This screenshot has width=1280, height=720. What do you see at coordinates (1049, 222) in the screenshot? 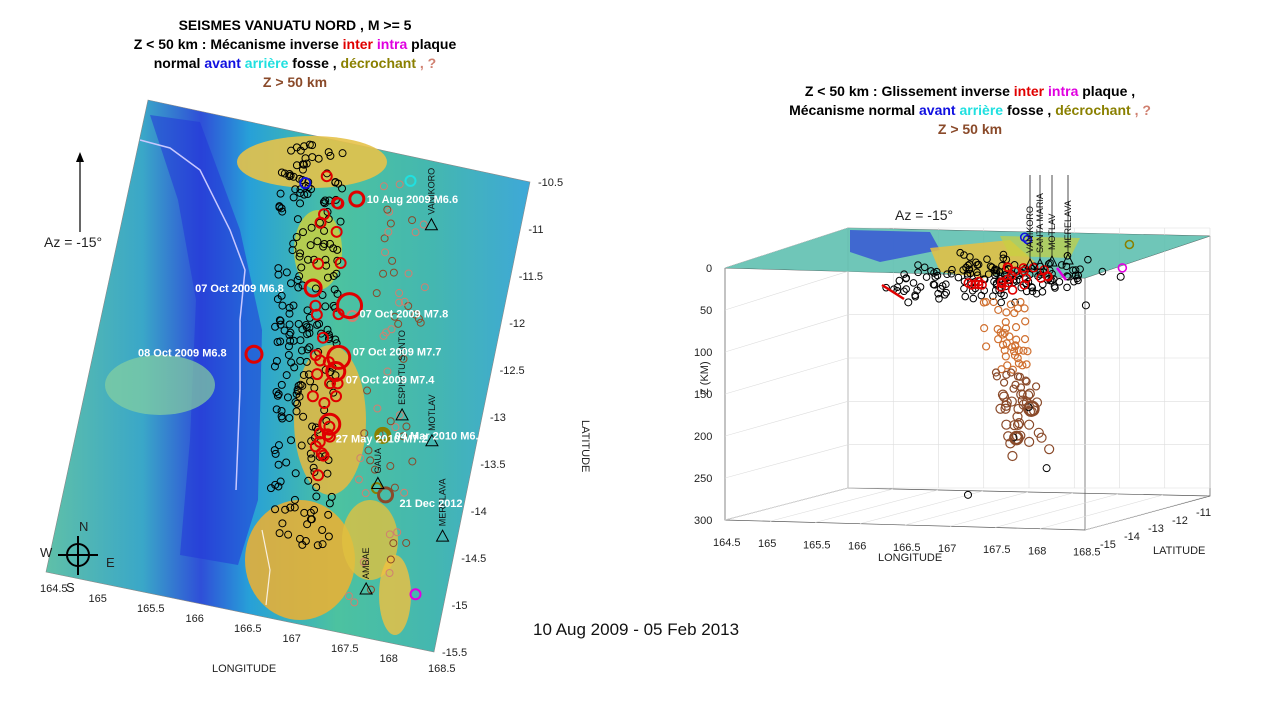
I see `right-island-markers: VANIKORO SANTA MARIA MOTLAV MERELAVA` at bounding box center [1049, 222].